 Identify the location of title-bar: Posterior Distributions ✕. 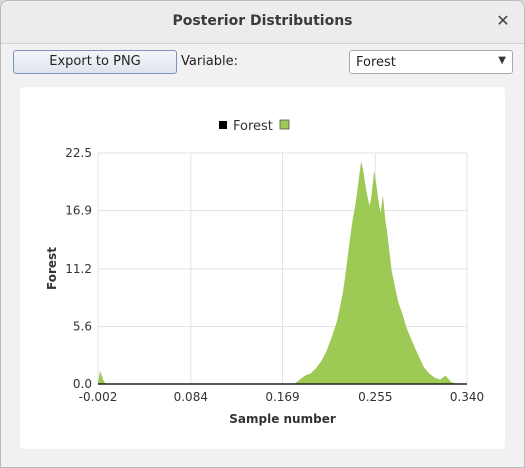
(262, 22).